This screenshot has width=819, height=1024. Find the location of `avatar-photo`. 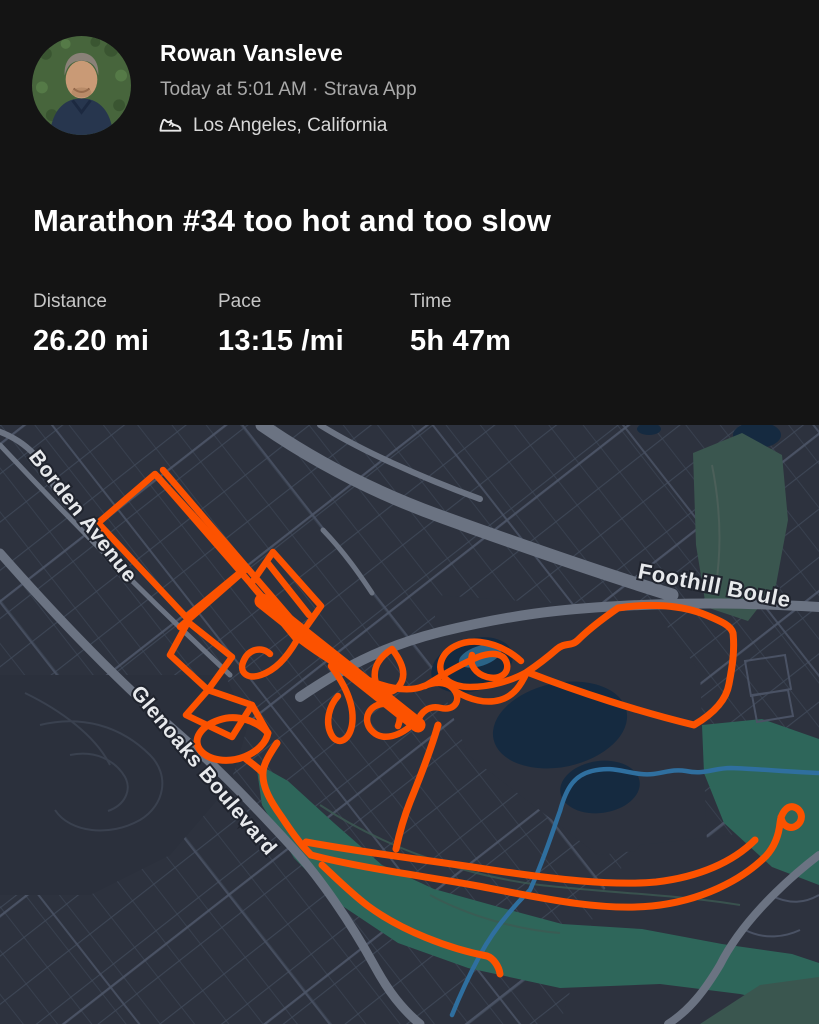

avatar-photo is located at coordinates (81, 85).